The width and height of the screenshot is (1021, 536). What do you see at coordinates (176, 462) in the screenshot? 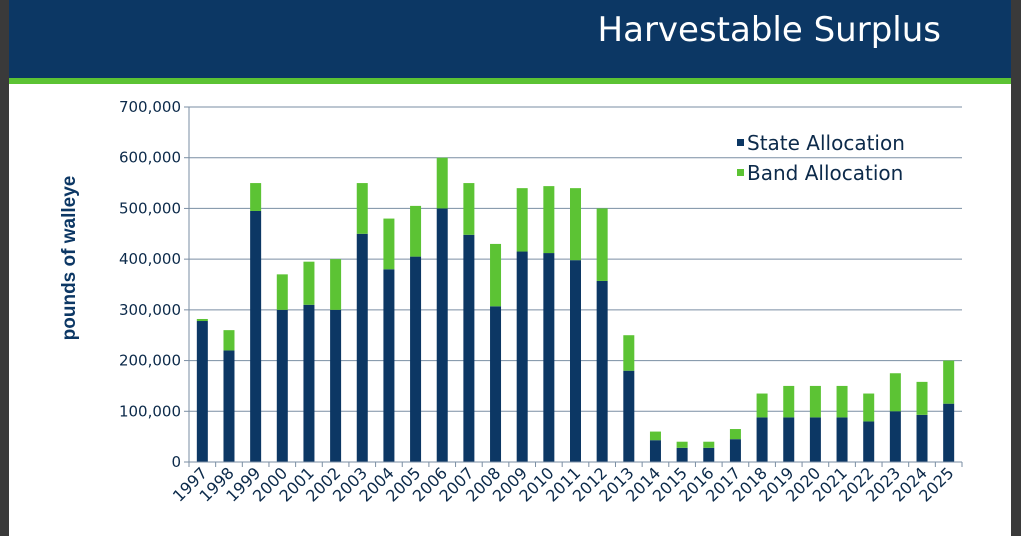
I see `y-tick-label: 0` at bounding box center [176, 462].